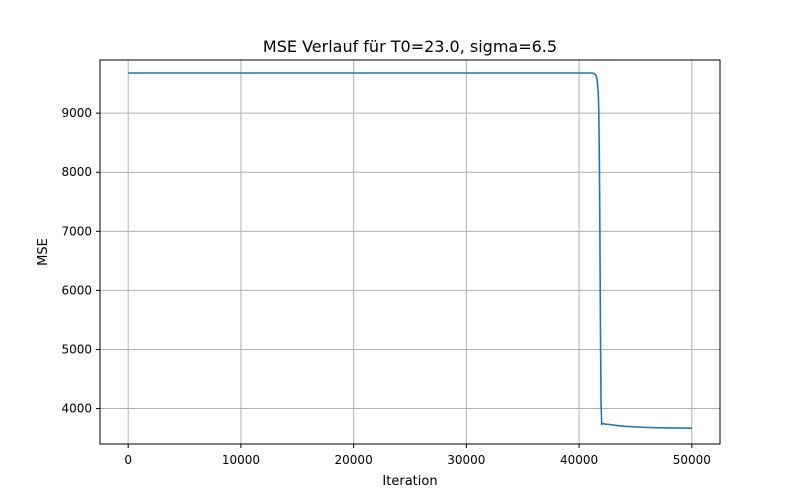 The width and height of the screenshot is (800, 500). I want to click on y-tick-label: 9000, so click(76, 113).